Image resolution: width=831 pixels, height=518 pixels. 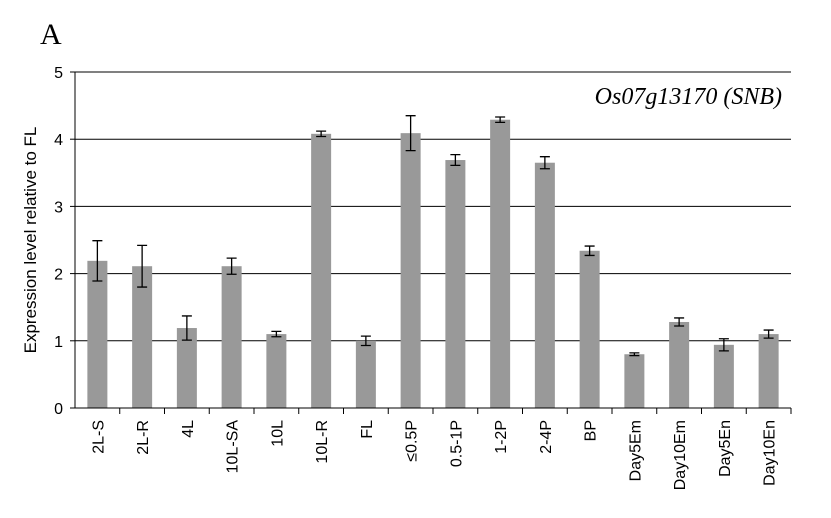 What do you see at coordinates (58, 342) in the screenshot?
I see `y-tick-label: 1` at bounding box center [58, 342].